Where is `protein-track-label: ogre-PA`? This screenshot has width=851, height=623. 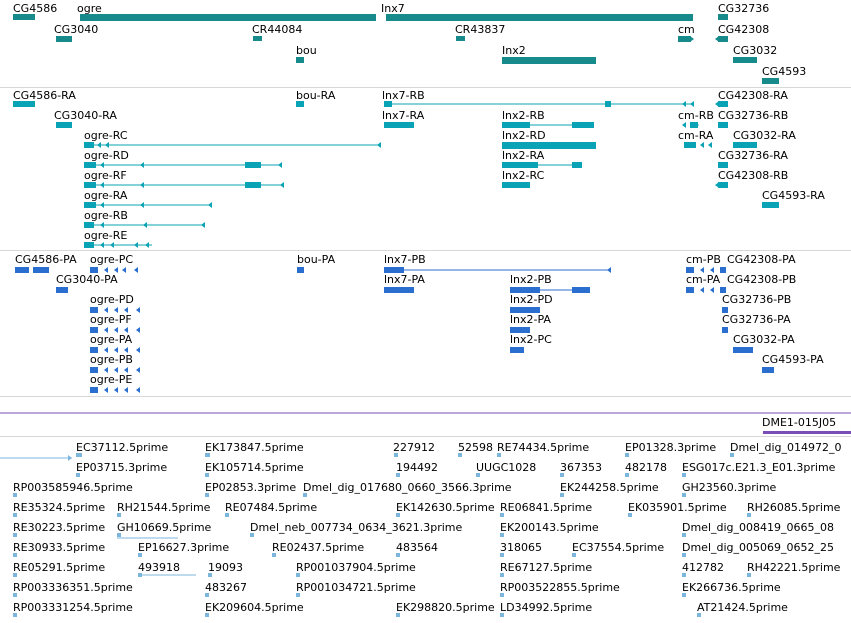
protein-track-label: ogre-PA is located at coordinates (111, 339).